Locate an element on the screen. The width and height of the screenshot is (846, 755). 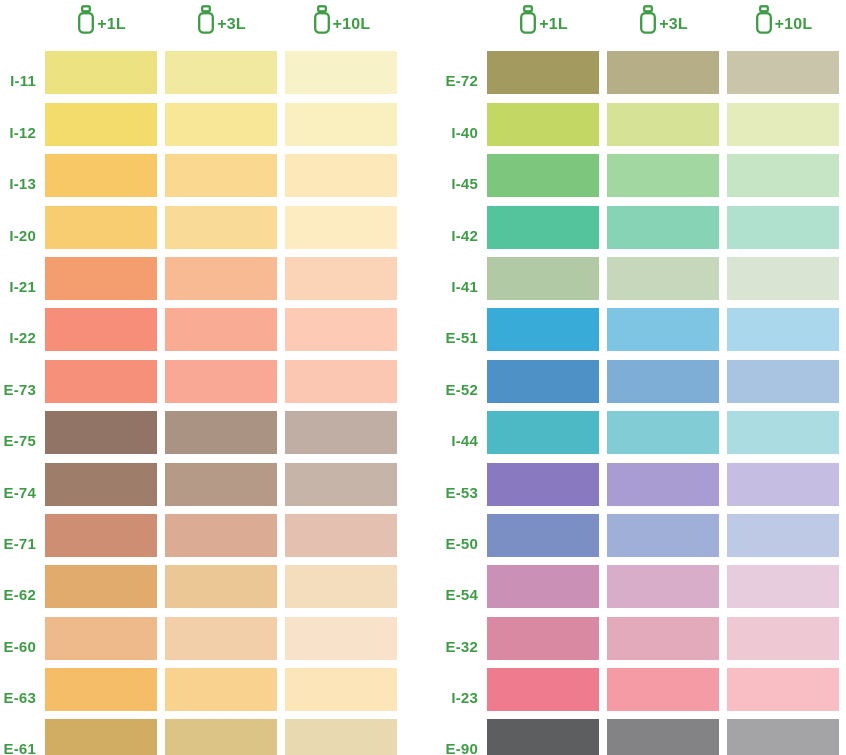
swatch-e-50-plus10l is located at coordinates (783, 535).